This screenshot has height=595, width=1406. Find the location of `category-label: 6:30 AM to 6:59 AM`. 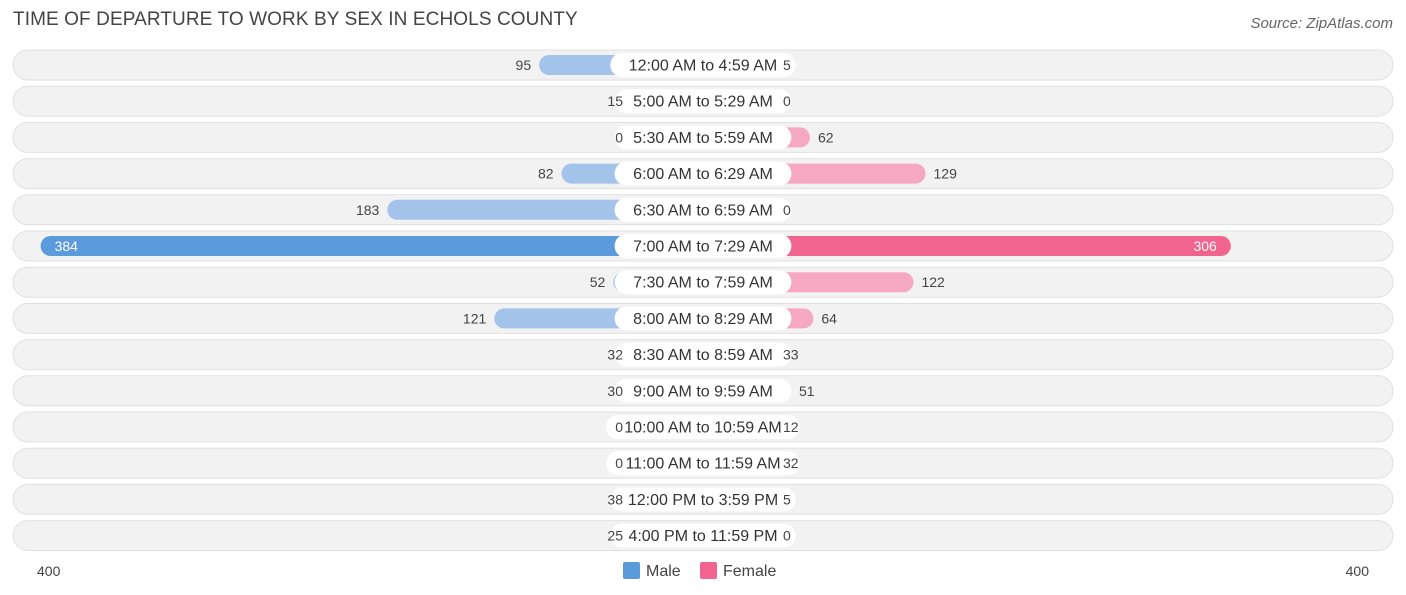

category-label: 6:30 AM to 6:59 AM is located at coordinates (703, 210).